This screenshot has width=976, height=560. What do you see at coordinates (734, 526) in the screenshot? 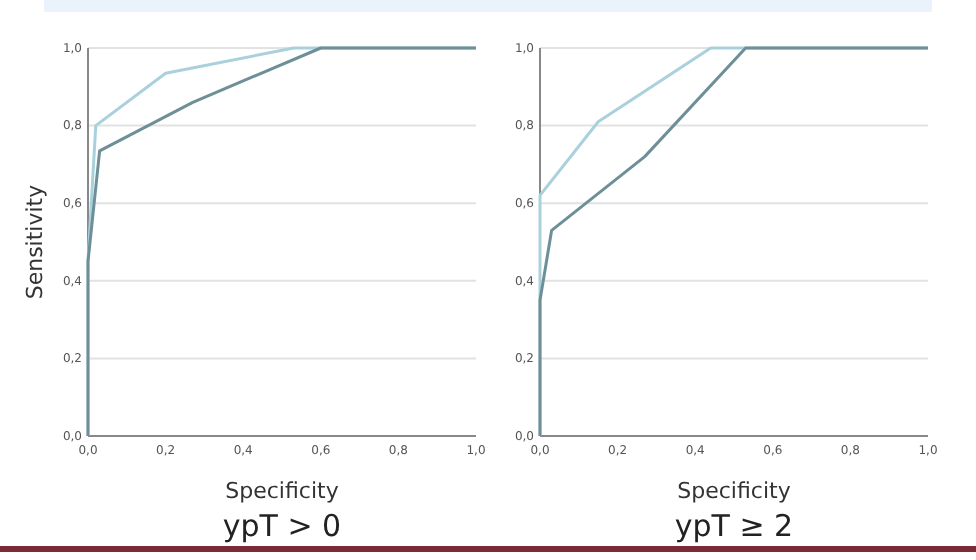
I see `text: ypT ≥ 2` at bounding box center [734, 526].